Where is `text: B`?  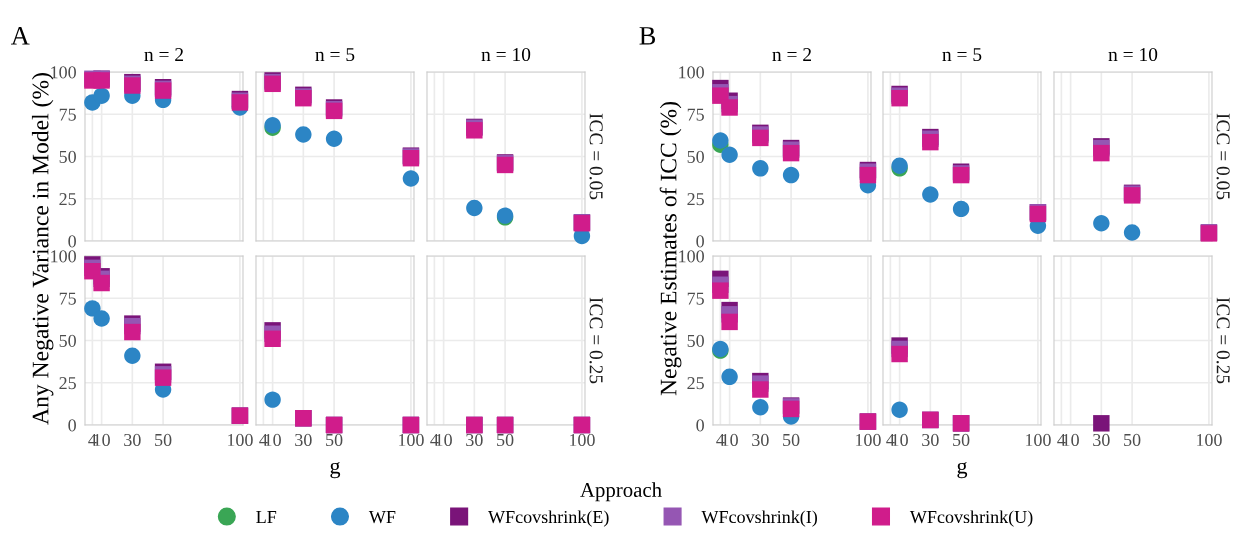 text: B is located at coordinates (647, 36).